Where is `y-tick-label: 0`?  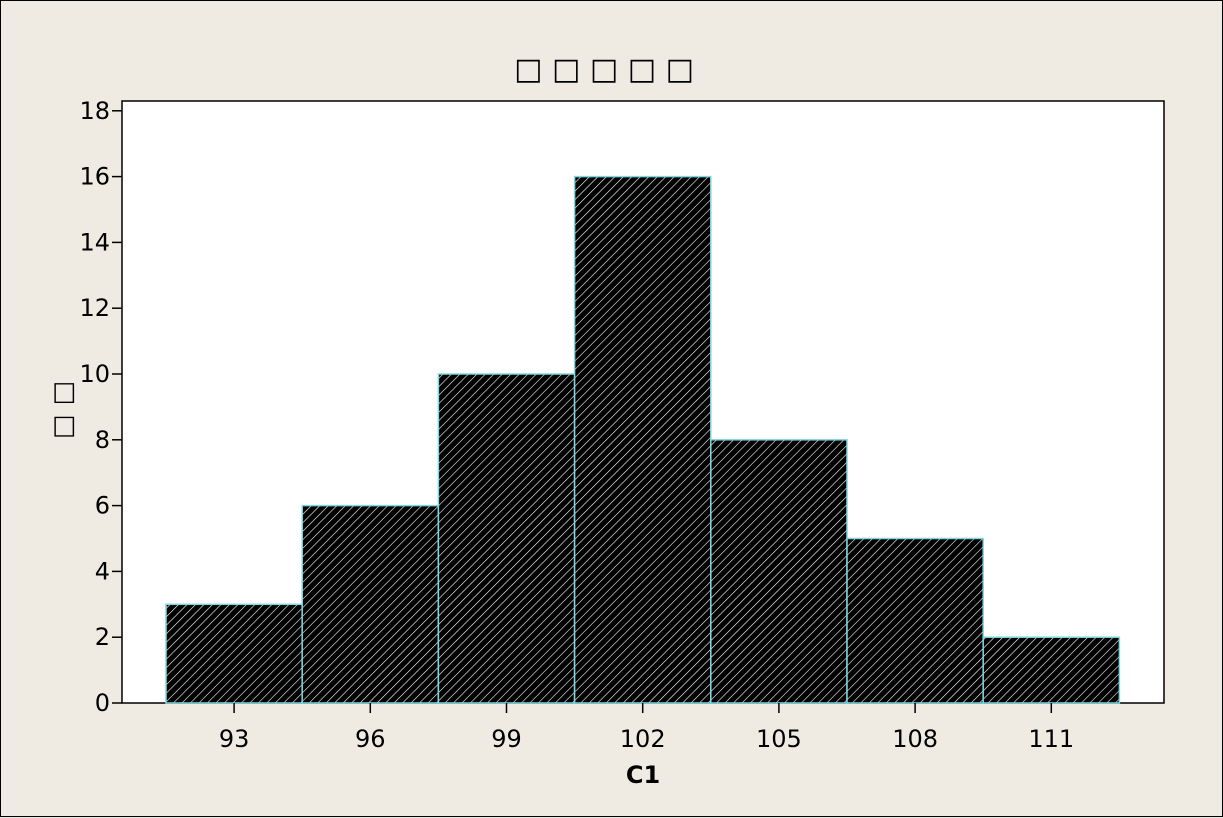 y-tick-label: 0 is located at coordinates (102, 703).